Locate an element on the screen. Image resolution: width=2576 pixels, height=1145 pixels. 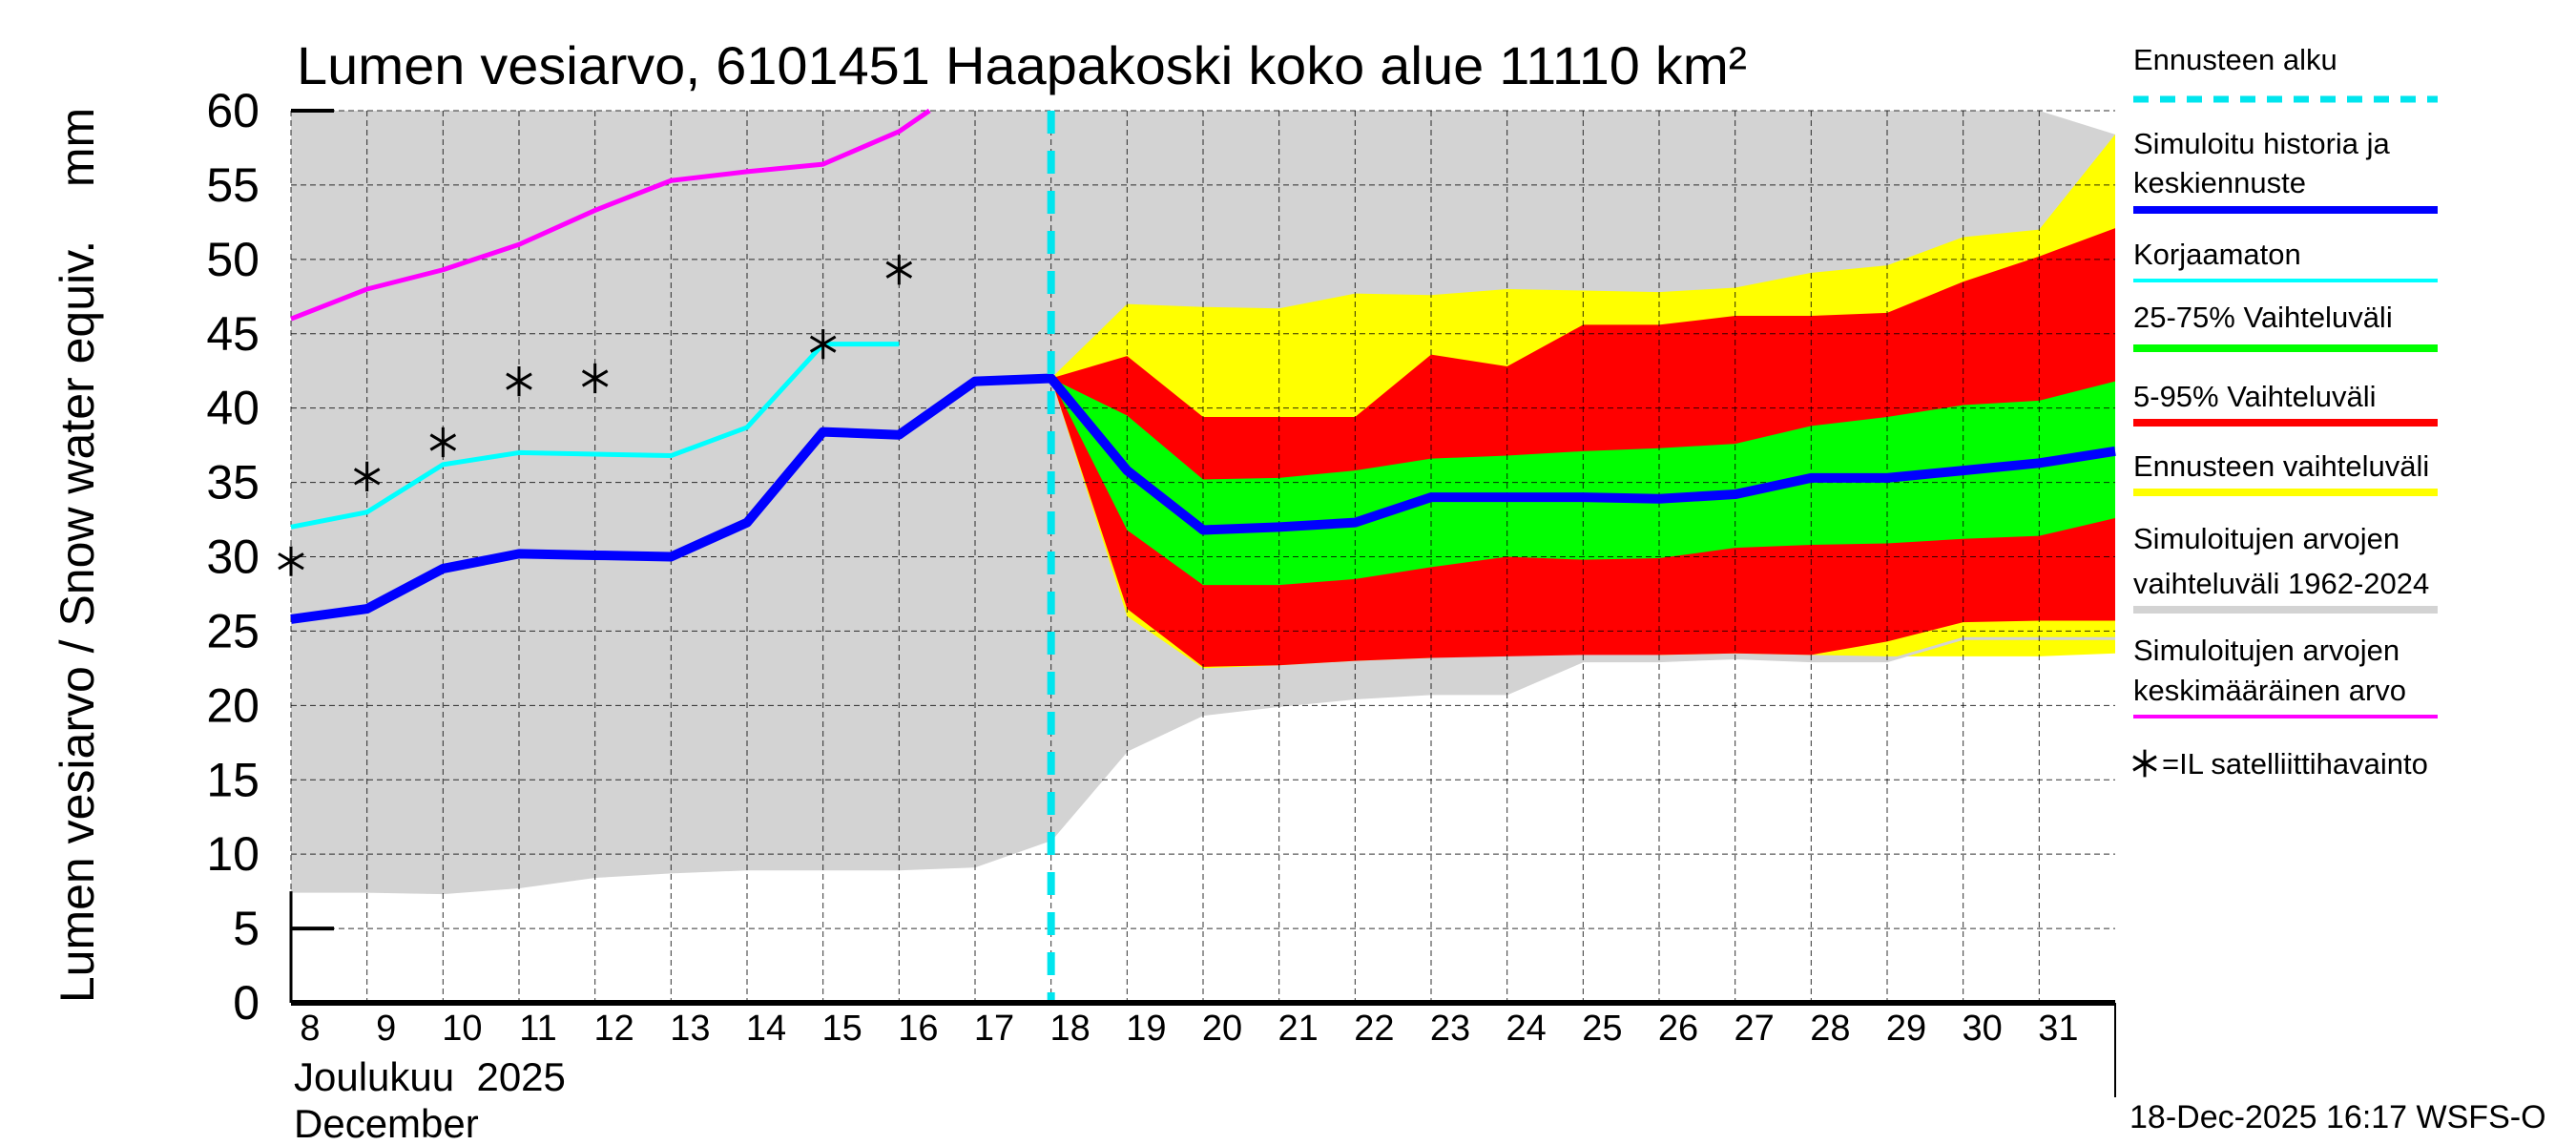
x-tick-label: 30 is located at coordinates (1983, 1029).